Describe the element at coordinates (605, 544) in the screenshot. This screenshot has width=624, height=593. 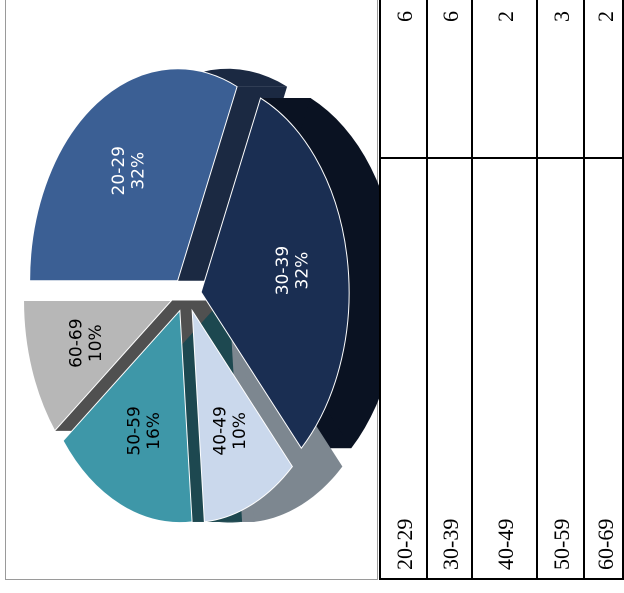
I see `table-row-label: 60-69` at that location.